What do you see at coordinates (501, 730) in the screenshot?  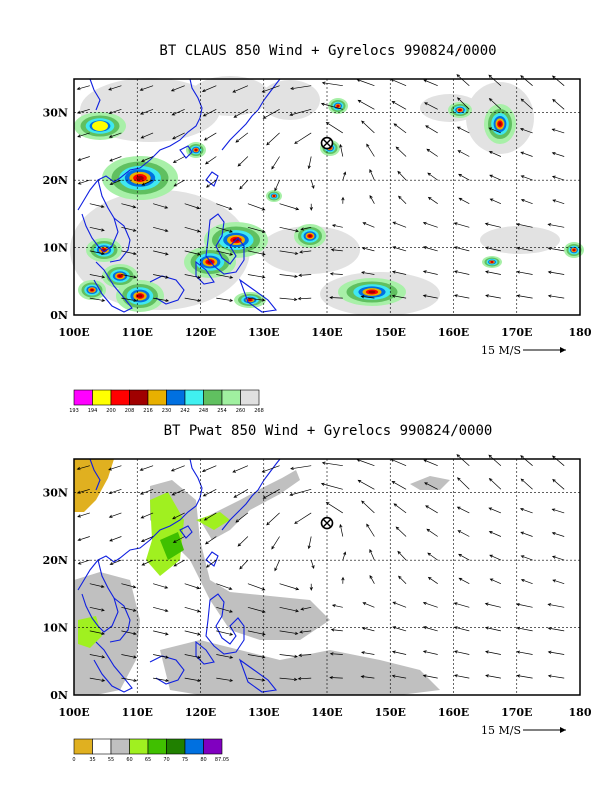 I see `pwat-reference-label: 15 M/S` at bounding box center [501, 730].